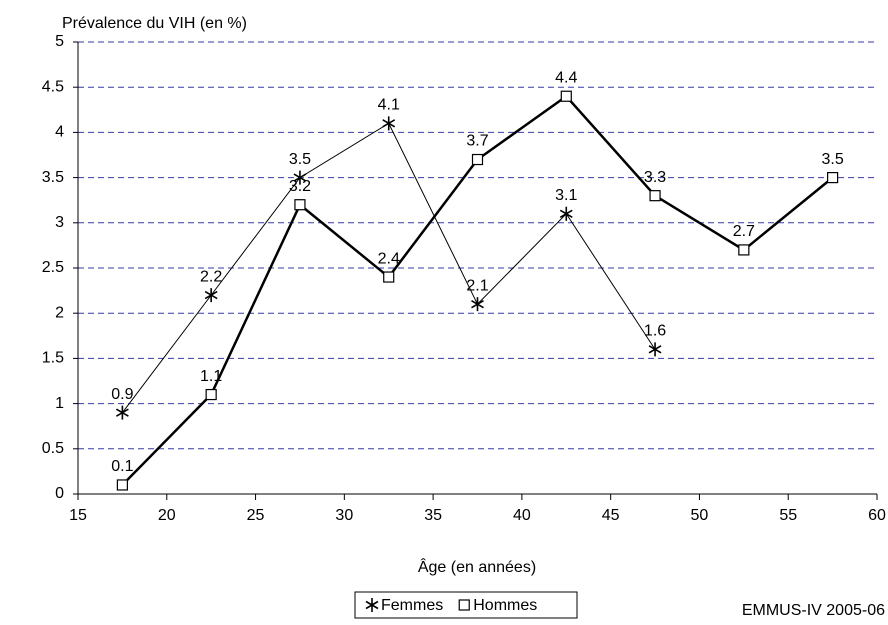 This screenshot has width=888, height=625. What do you see at coordinates (566, 77) in the screenshot?
I see `data-label: 4.4` at bounding box center [566, 77].